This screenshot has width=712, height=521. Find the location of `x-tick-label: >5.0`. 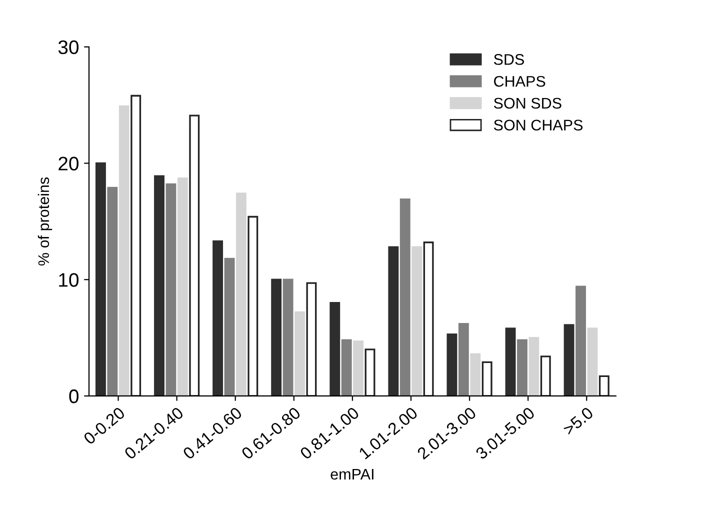

x-tick-label: >5.0 is located at coordinates (578, 421).